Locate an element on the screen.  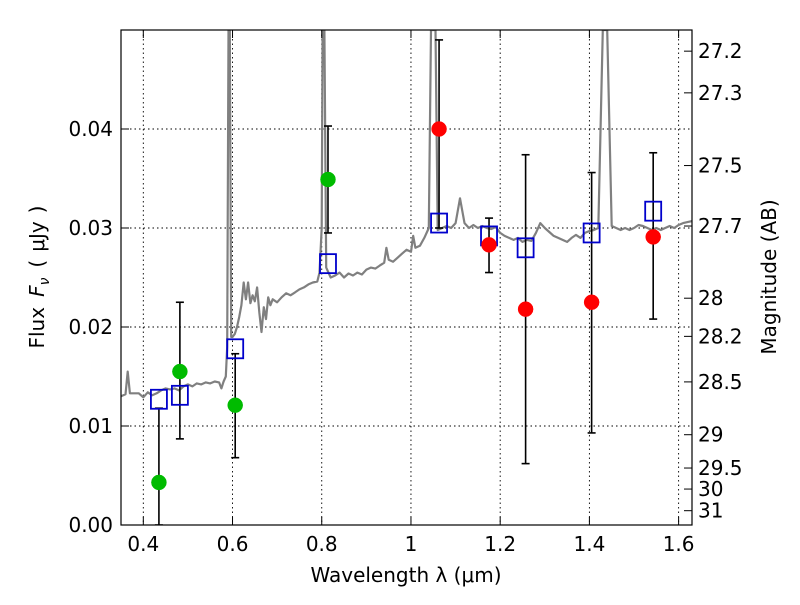
mag-tick-label: 27.7 is located at coordinates (720, 226).